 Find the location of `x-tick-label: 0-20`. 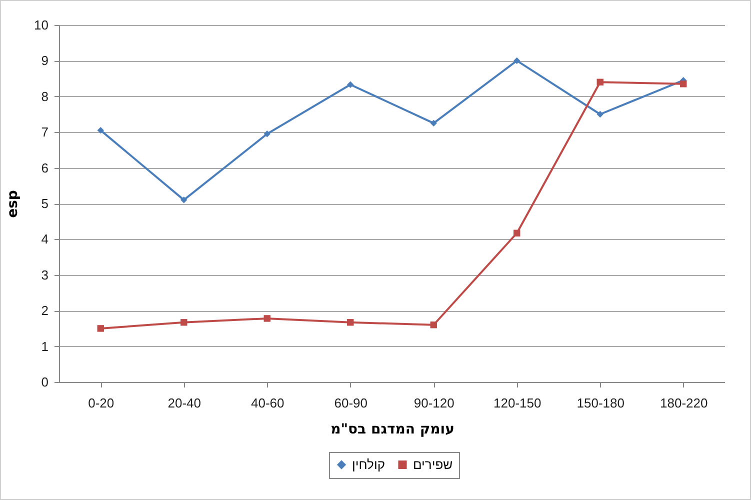

x-tick-label: 0-20 is located at coordinates (101, 403).